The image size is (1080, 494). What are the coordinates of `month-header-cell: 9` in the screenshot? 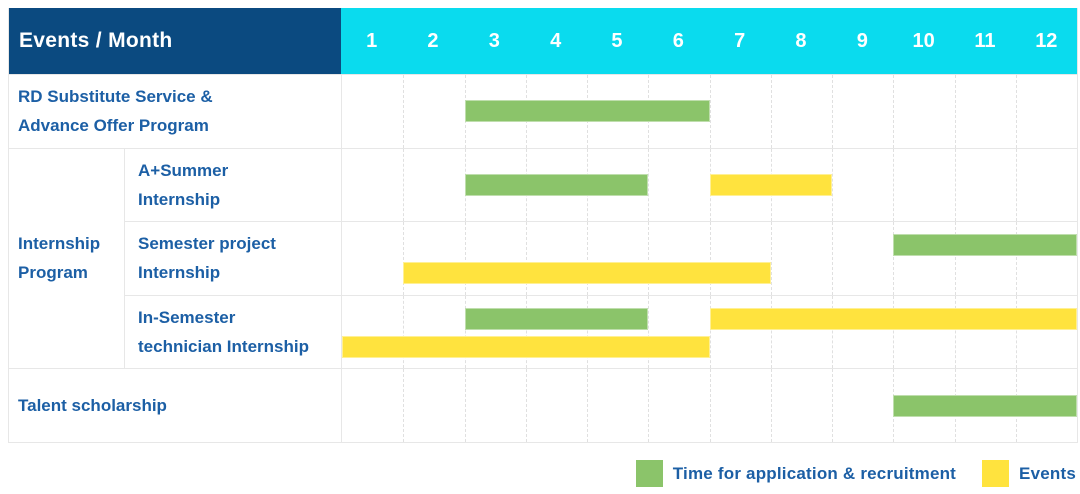 It's located at (862, 40).